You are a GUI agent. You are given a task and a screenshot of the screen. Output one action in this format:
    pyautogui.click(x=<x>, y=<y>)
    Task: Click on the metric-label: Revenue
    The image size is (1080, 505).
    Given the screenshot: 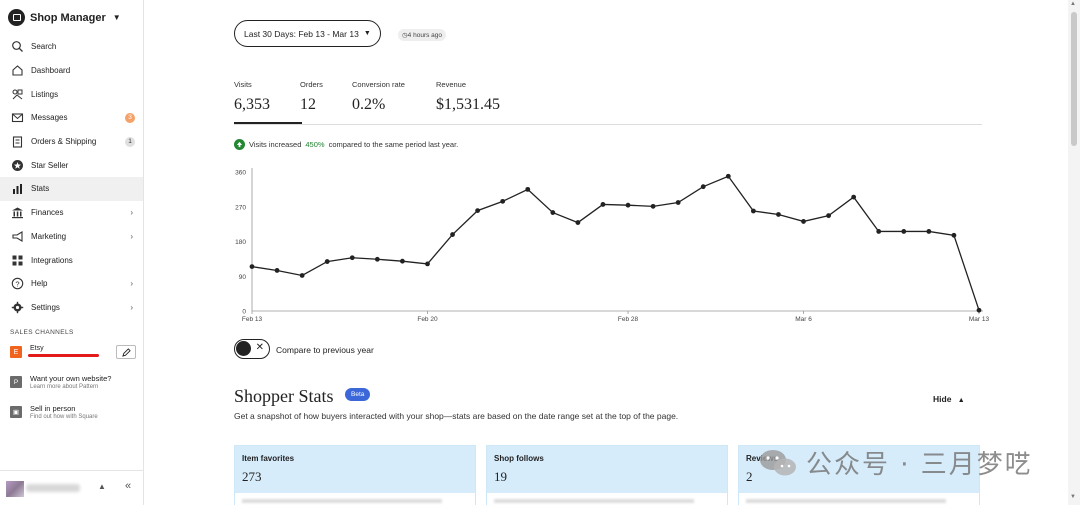 What is the action you would take?
    pyautogui.click(x=451, y=84)
    